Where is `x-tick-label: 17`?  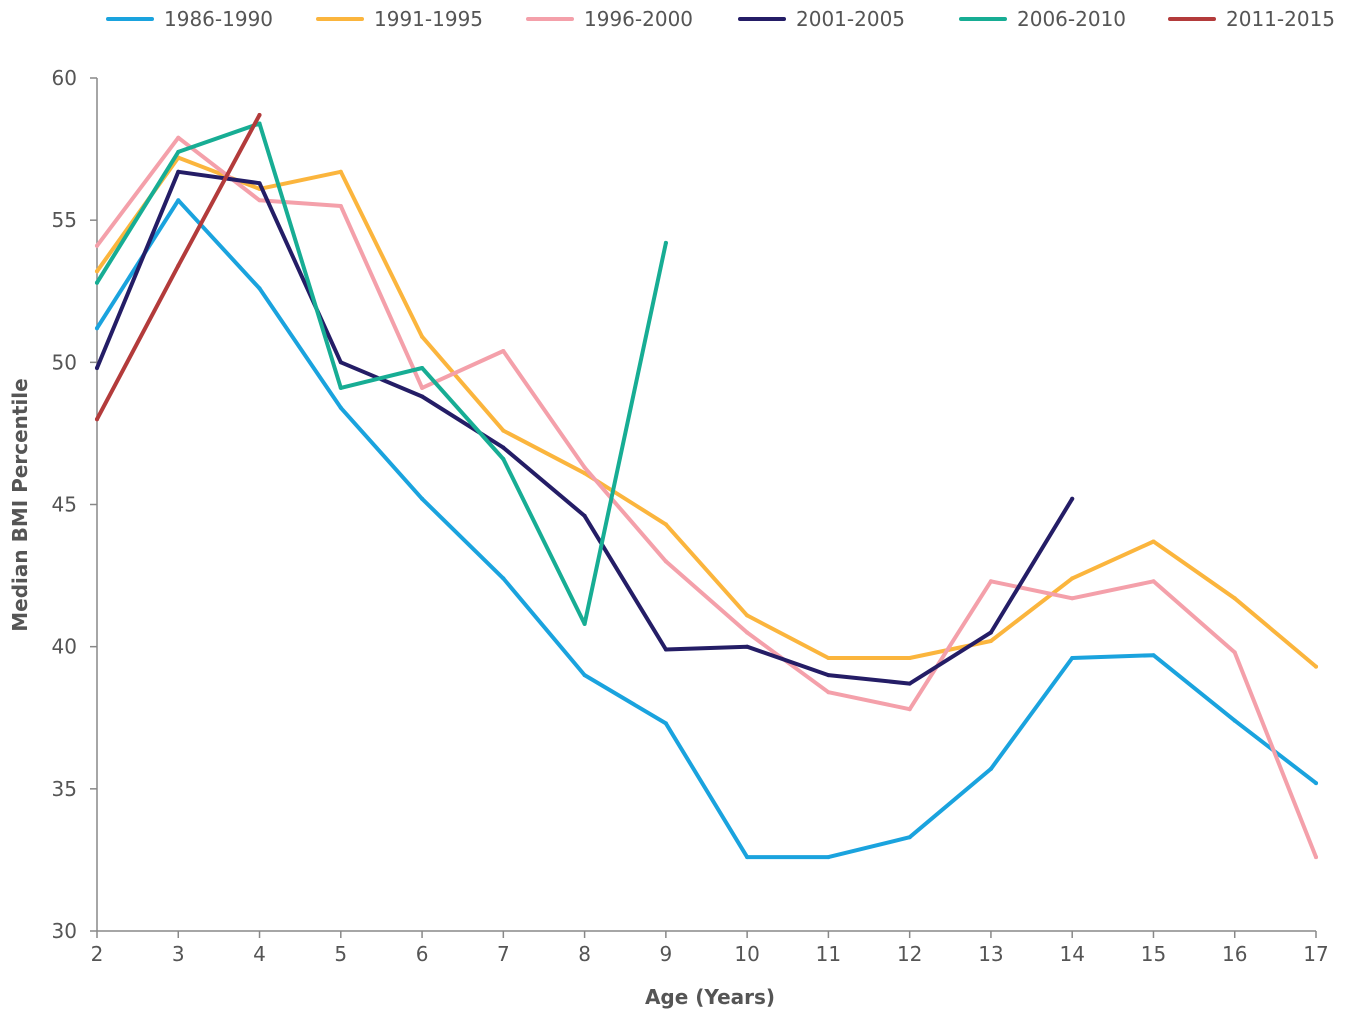 x-tick-label: 17 is located at coordinates (1315, 954).